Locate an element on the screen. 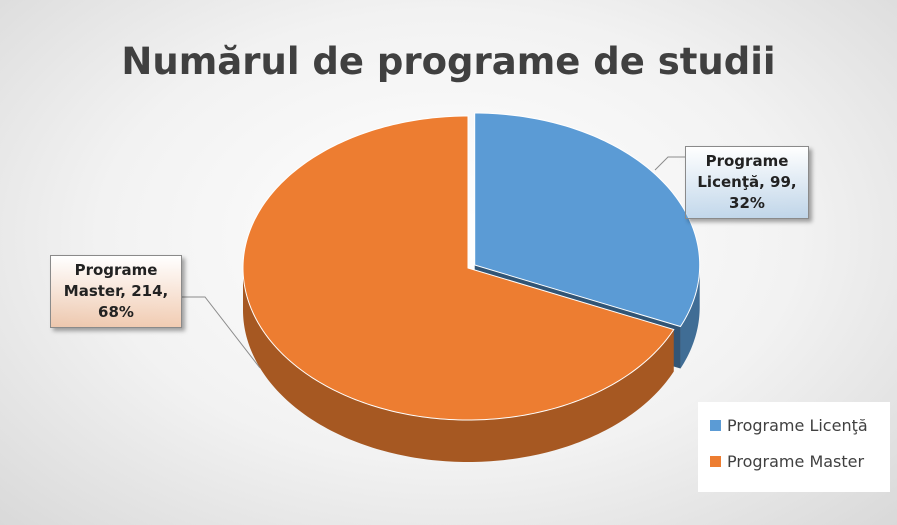 The width and height of the screenshot is (897, 525). legend-item: Programe Licenţă is located at coordinates (789, 425).